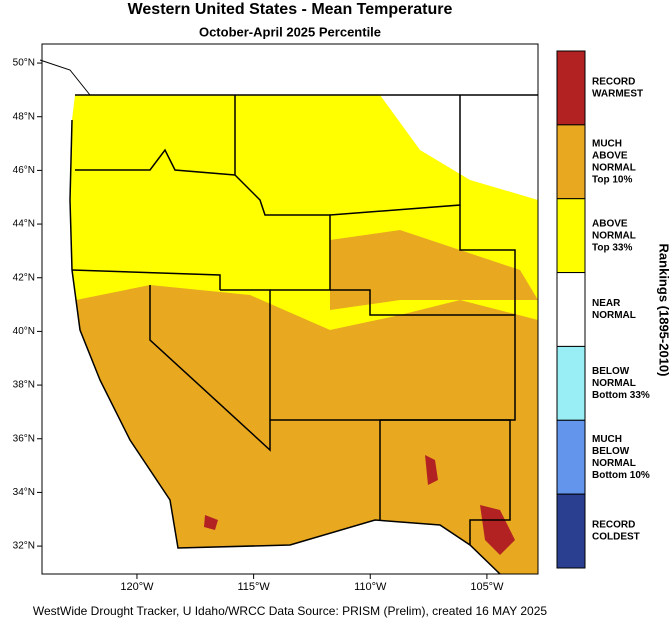 This screenshot has width=671, height=626. Describe the element at coordinates (664, 310) in the screenshot. I see `legend-title: Rankings (1895-2010)` at that location.